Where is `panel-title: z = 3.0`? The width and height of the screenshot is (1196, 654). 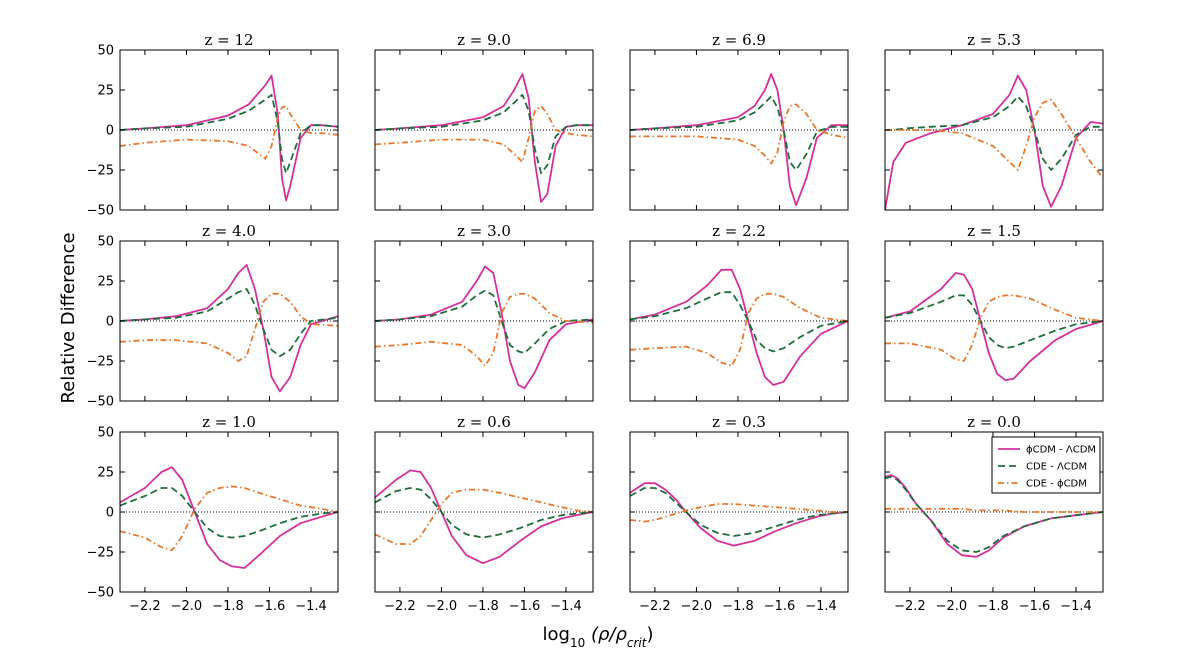
panel-title: z = 3.0 is located at coordinates (484, 231).